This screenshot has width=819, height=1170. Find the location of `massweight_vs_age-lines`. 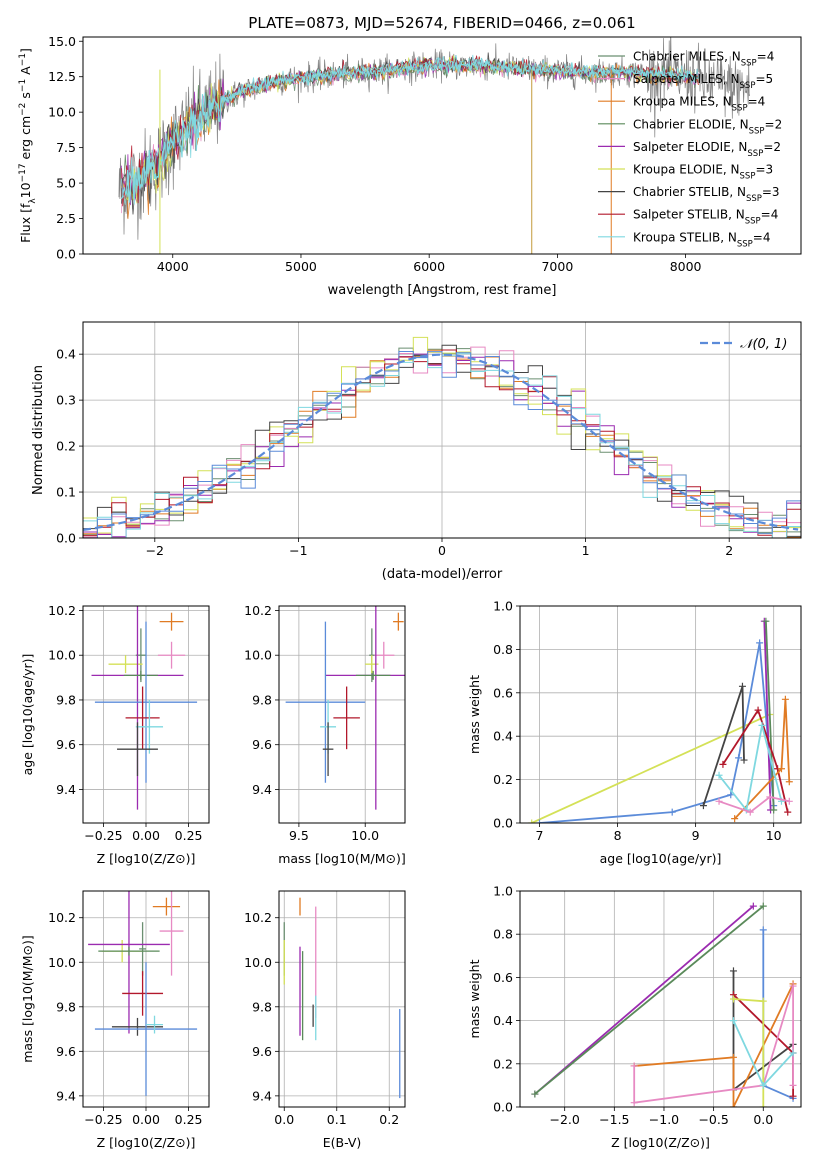

massweight_vs_age-lines is located at coordinates (660, 720).